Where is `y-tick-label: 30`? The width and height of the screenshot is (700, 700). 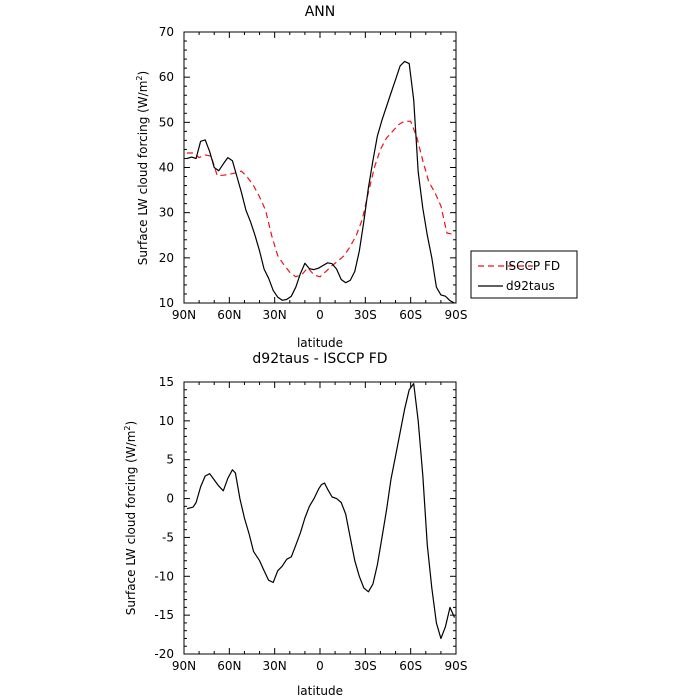 y-tick-label: 30 is located at coordinates (166, 213).